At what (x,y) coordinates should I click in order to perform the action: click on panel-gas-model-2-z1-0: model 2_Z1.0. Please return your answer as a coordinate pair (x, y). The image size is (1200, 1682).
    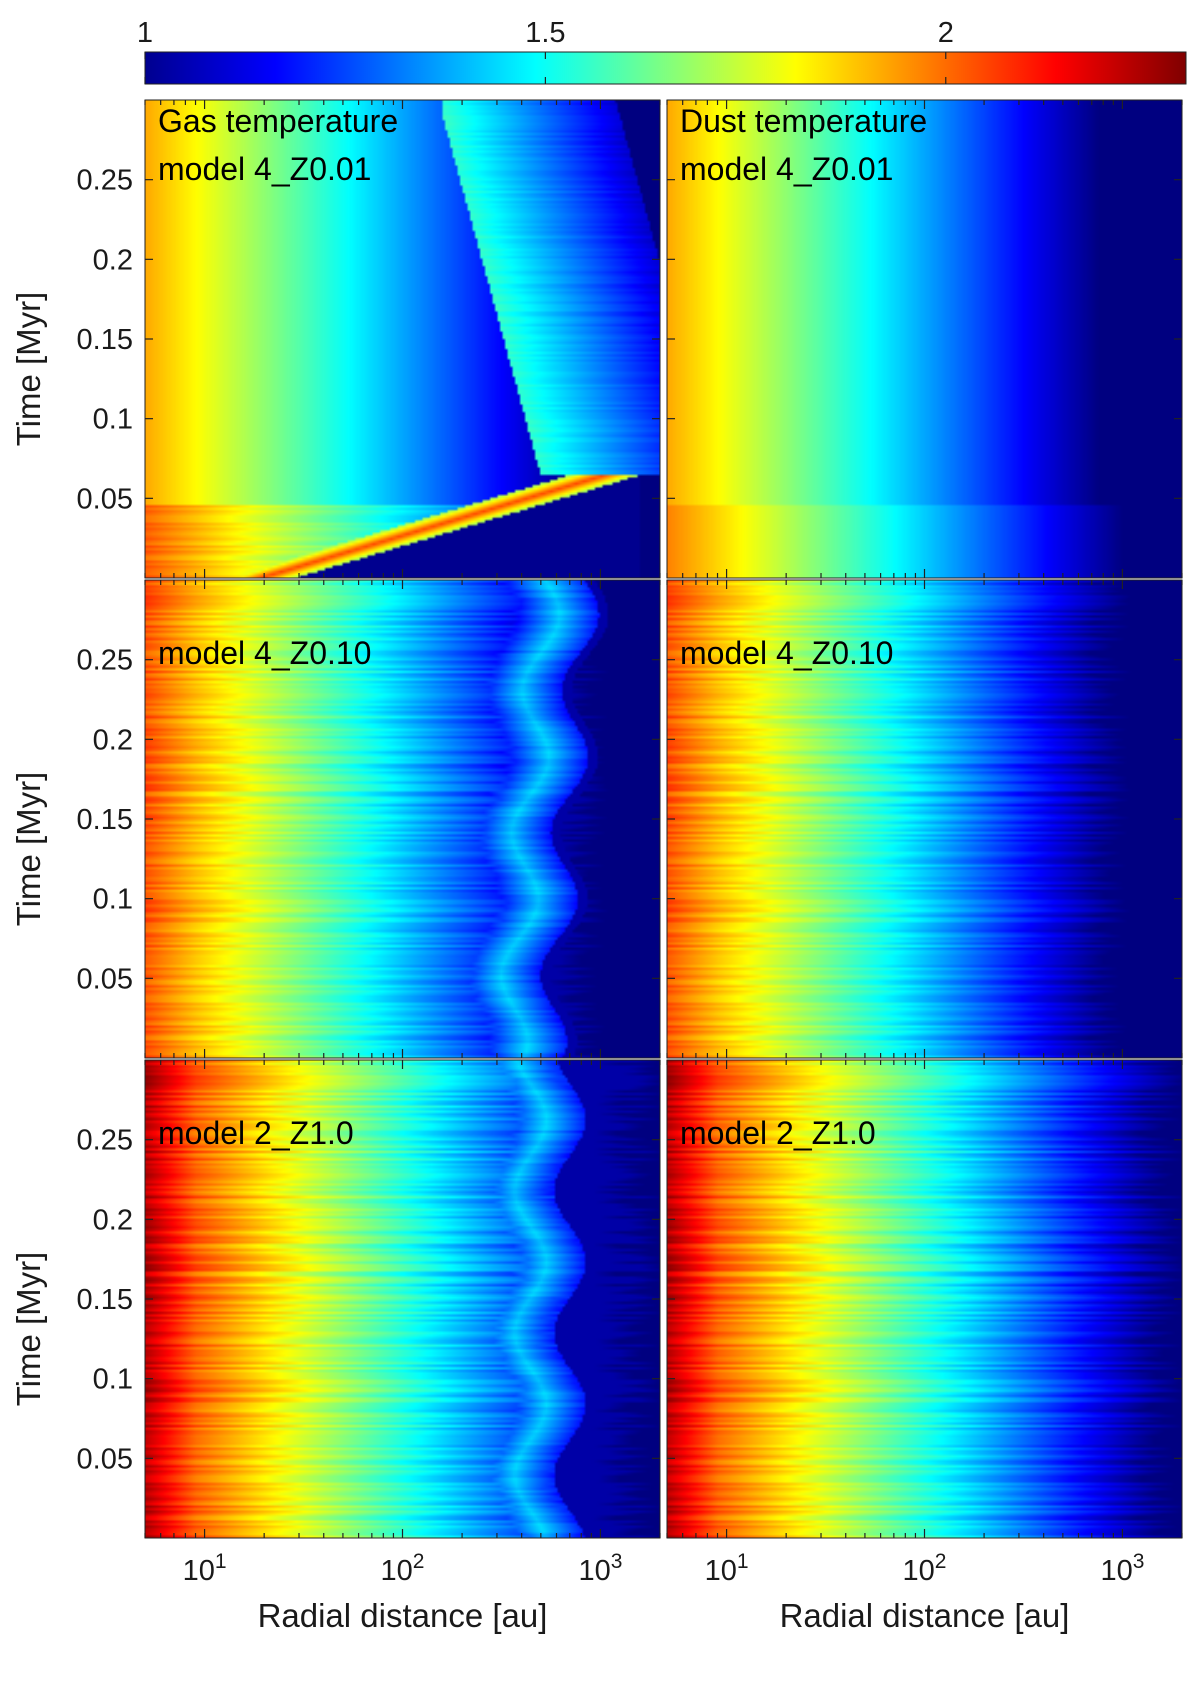
    Looking at the image, I should click on (402, 1299).